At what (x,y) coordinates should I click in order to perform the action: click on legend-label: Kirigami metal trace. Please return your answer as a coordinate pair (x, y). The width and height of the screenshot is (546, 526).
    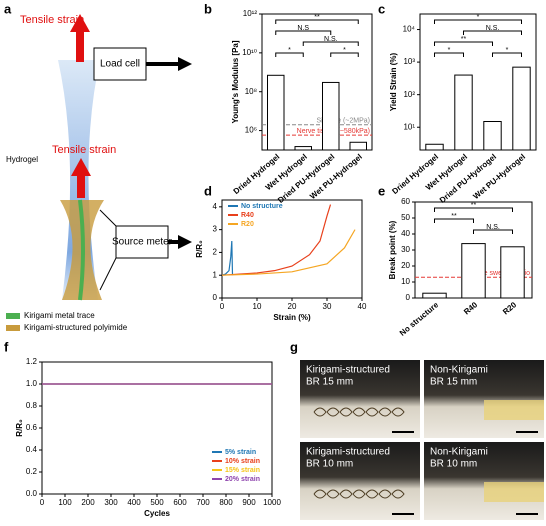
    Looking at the image, I should click on (59, 315).